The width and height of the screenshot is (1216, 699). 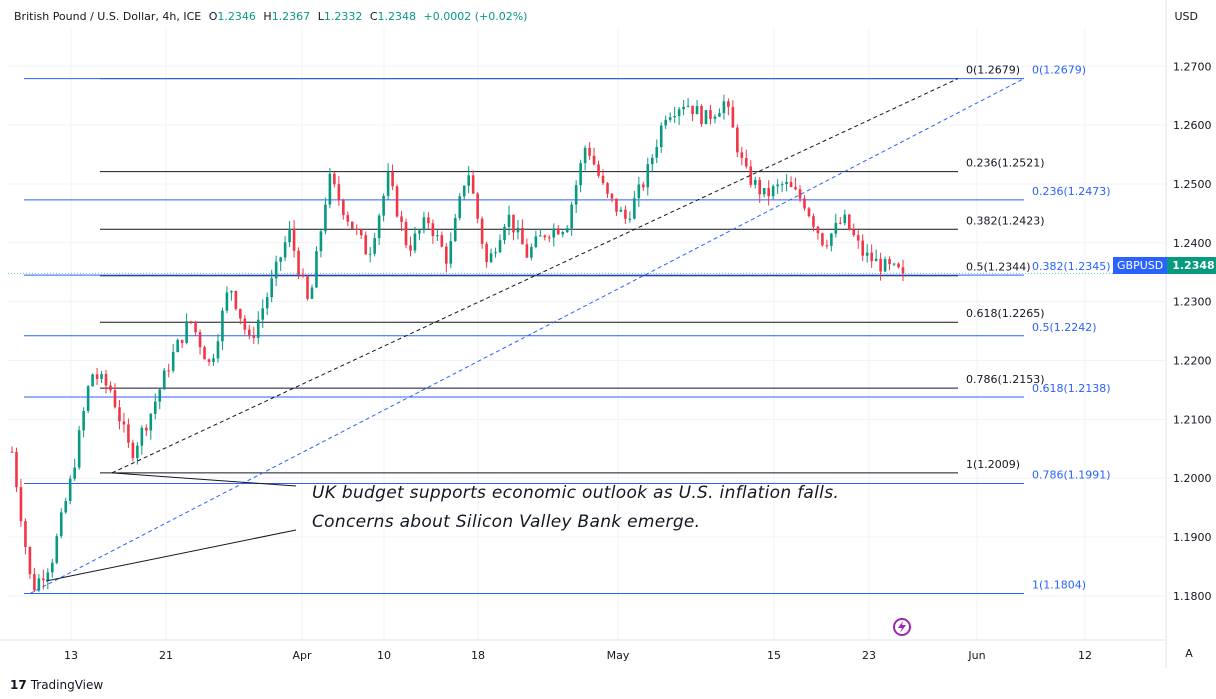 I want to click on currency-label: USD, so click(x=1186, y=16).